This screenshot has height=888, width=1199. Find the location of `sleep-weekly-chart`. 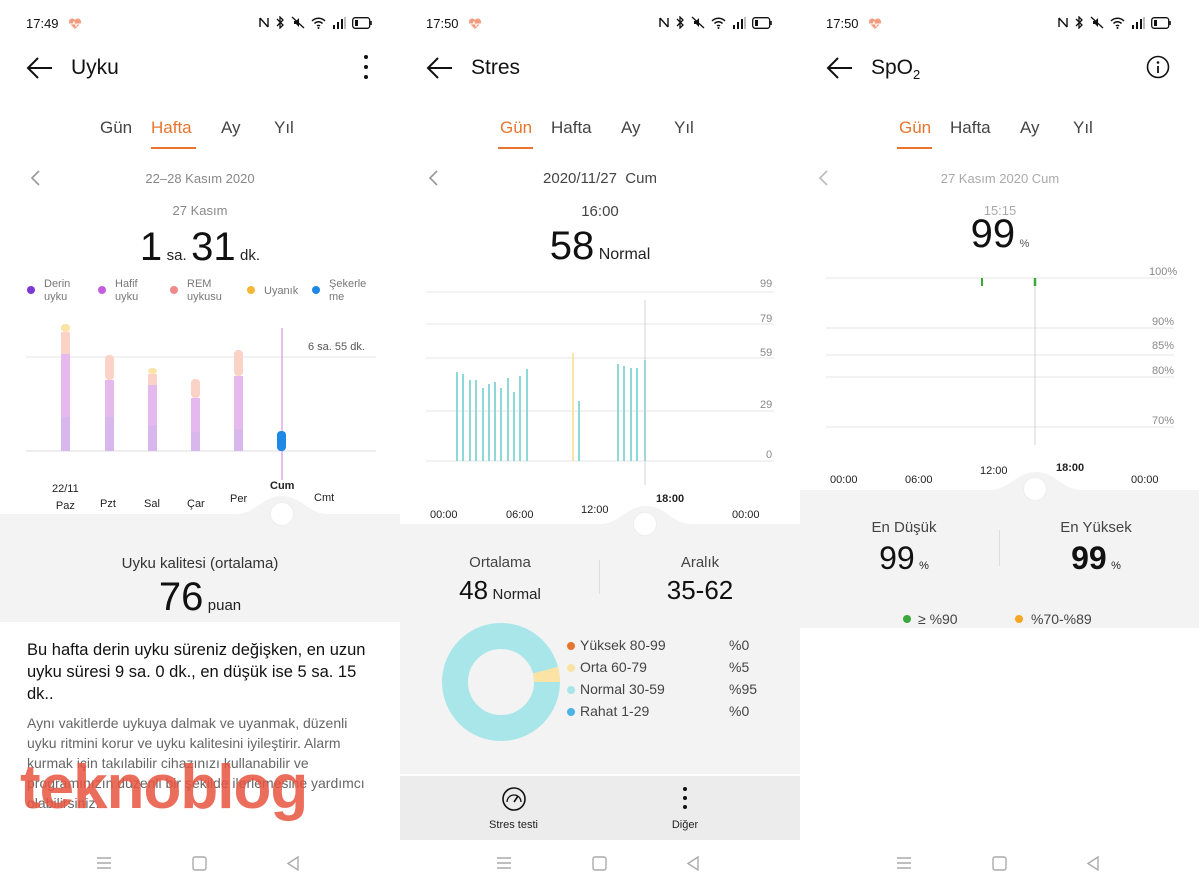

sleep-weekly-chart is located at coordinates (200, 420).